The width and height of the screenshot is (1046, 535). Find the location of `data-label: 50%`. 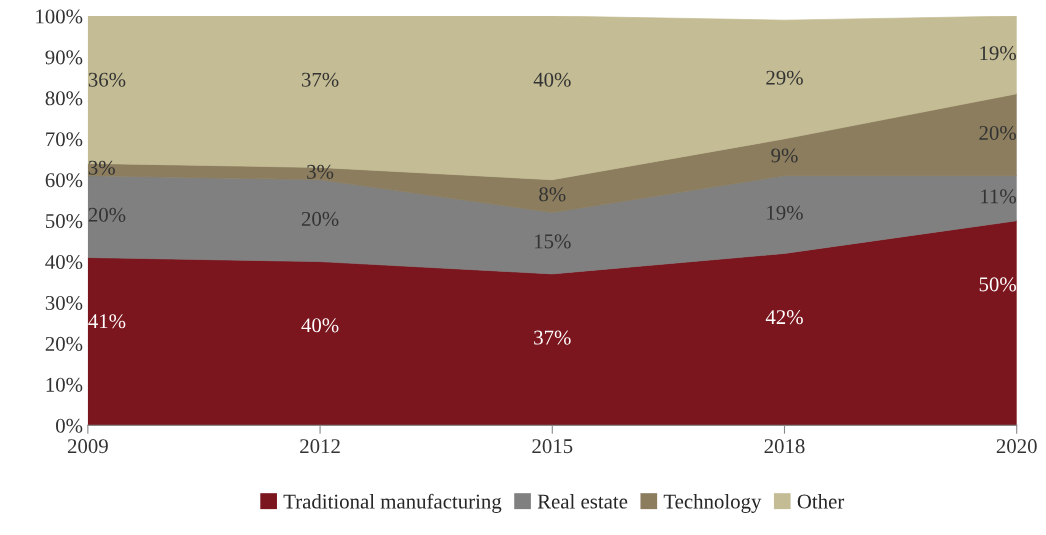

data-label: 50% is located at coordinates (997, 284).